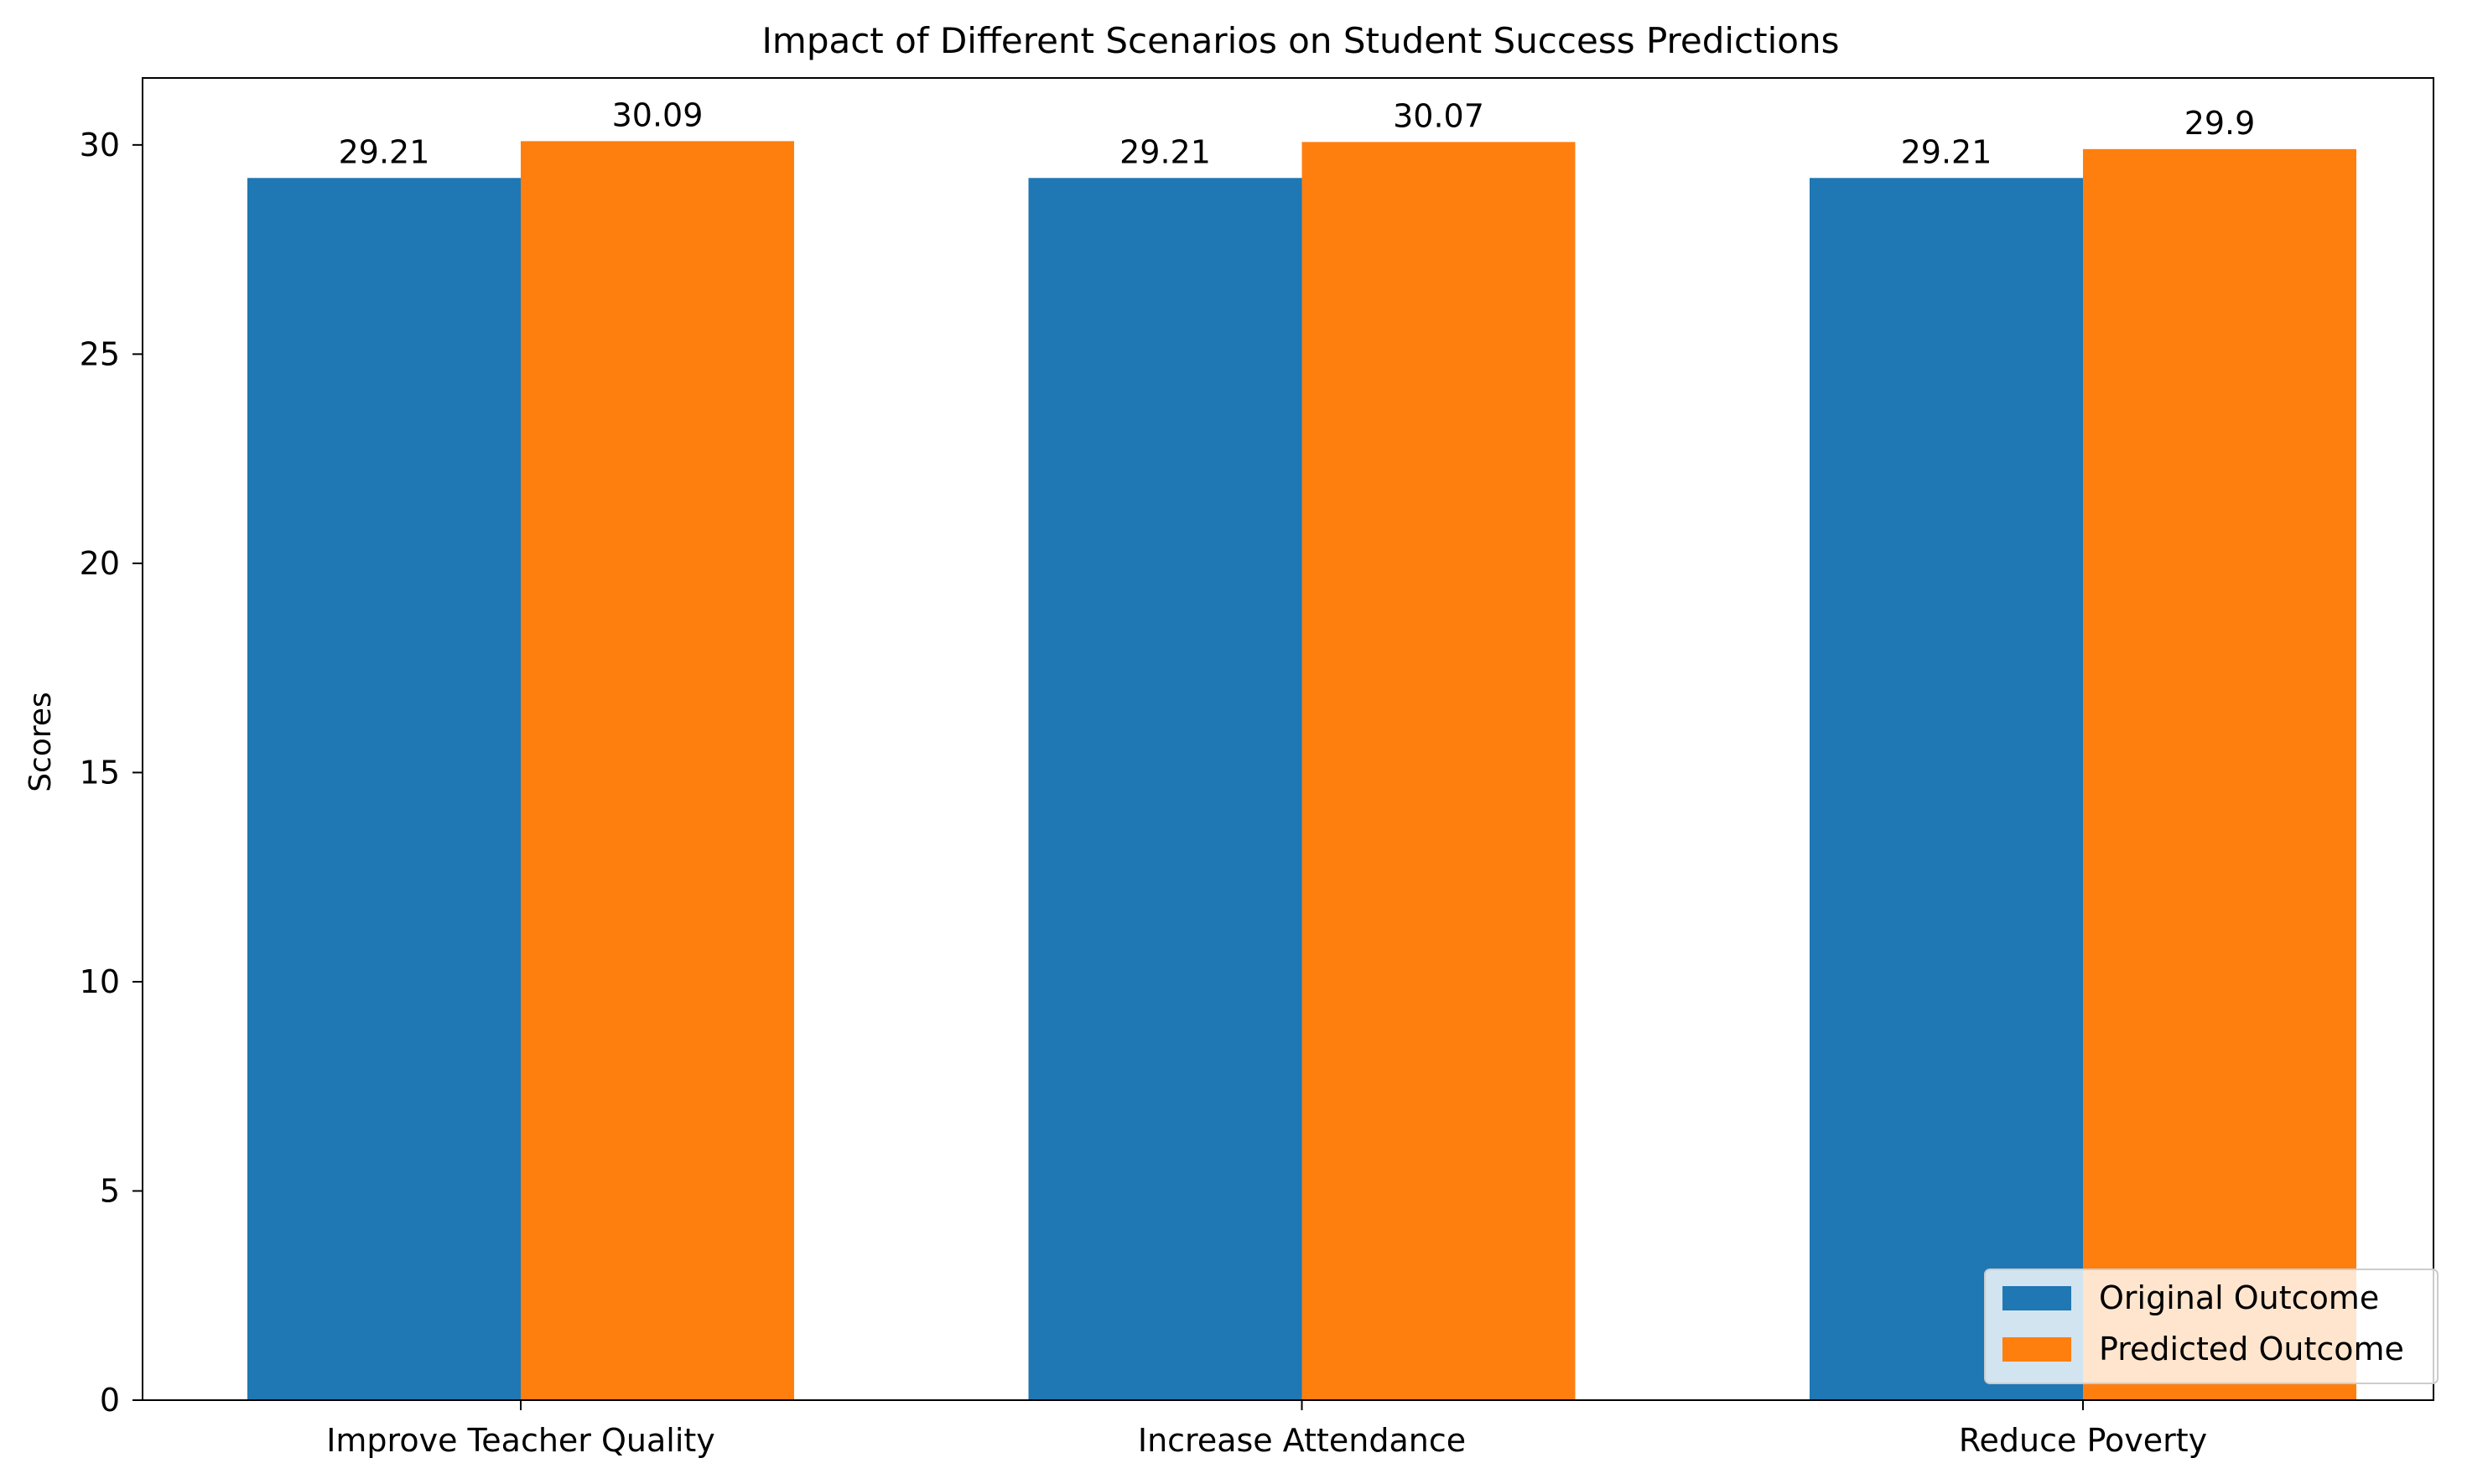  What do you see at coordinates (100, 981) in the screenshot?
I see `y-tick-label: 10` at bounding box center [100, 981].